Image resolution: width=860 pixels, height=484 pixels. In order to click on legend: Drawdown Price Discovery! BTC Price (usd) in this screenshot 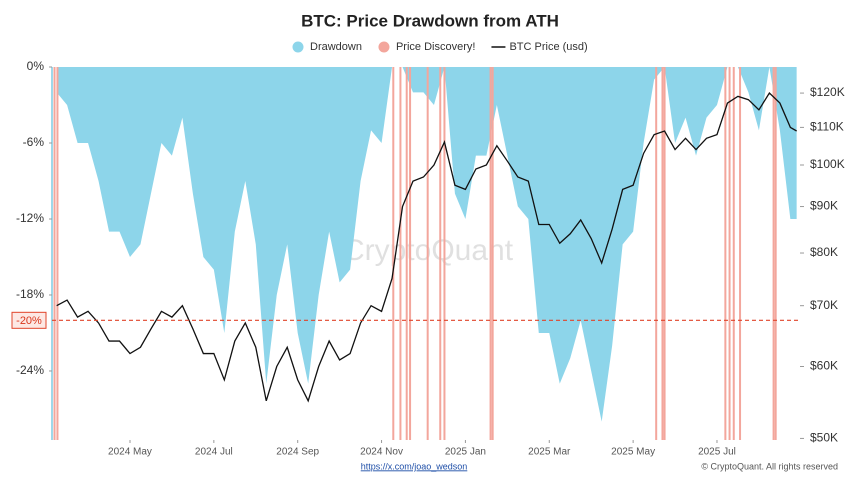, I will do `click(440, 47)`.